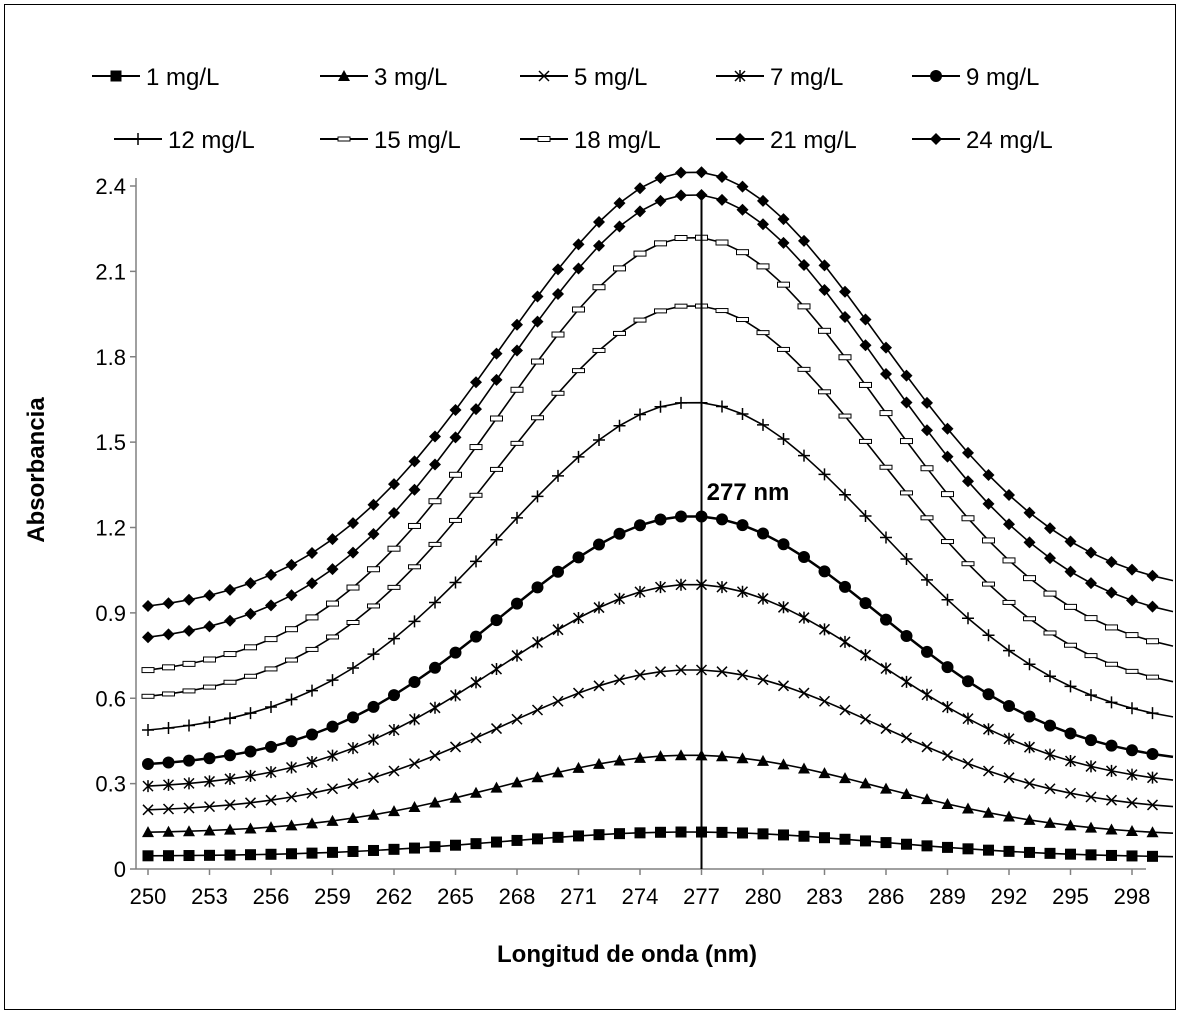 The height and width of the screenshot is (1015, 1182). Describe the element at coordinates (660, 794) in the screenshot. I see `series-line` at that location.